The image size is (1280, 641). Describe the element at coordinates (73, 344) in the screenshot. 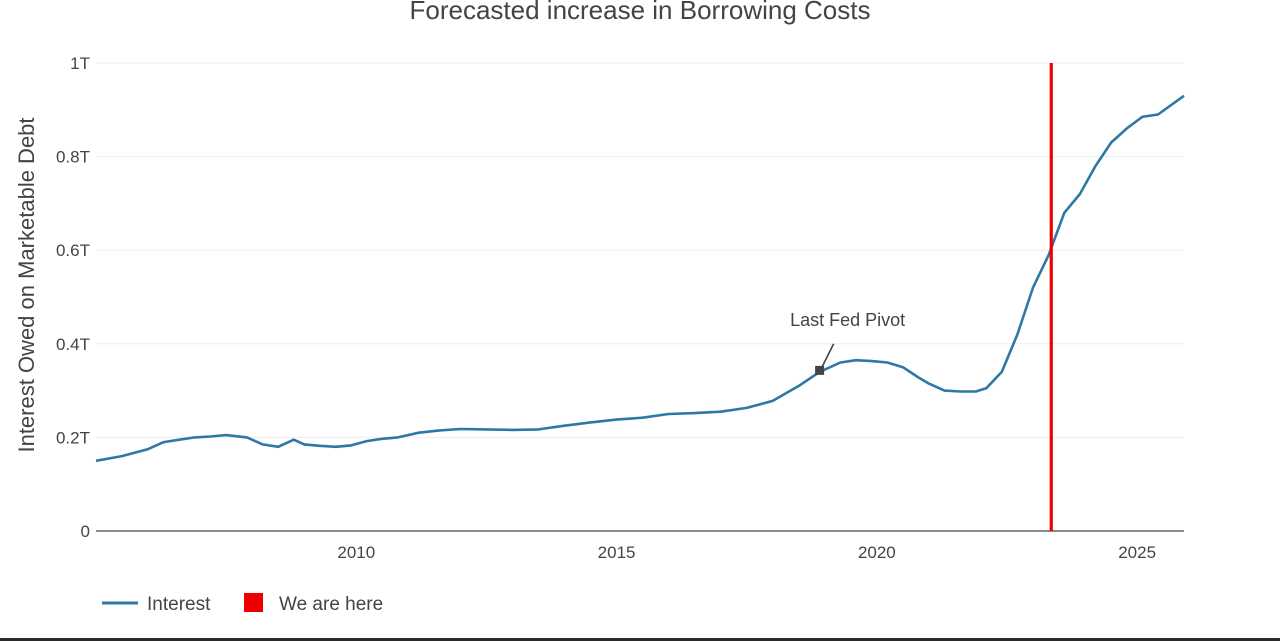

I see `y-tick-label: 0.4T` at that location.